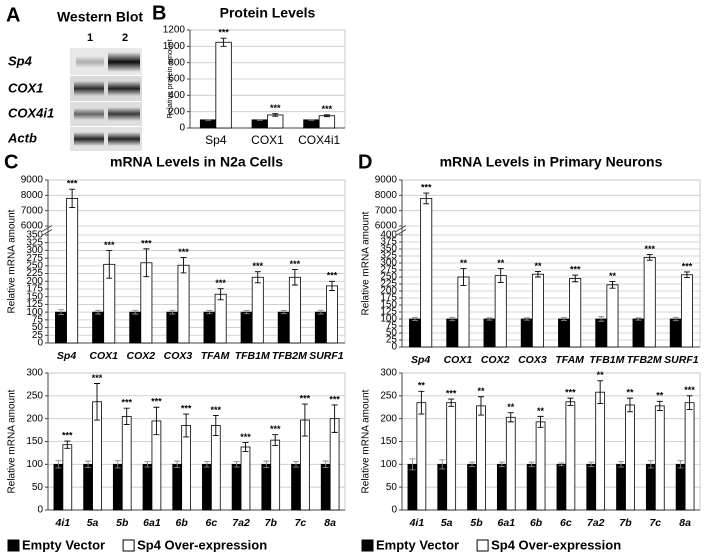  What do you see at coordinates (388, 464) in the screenshot?
I see `y-tick-label: 100` at bounding box center [388, 464].